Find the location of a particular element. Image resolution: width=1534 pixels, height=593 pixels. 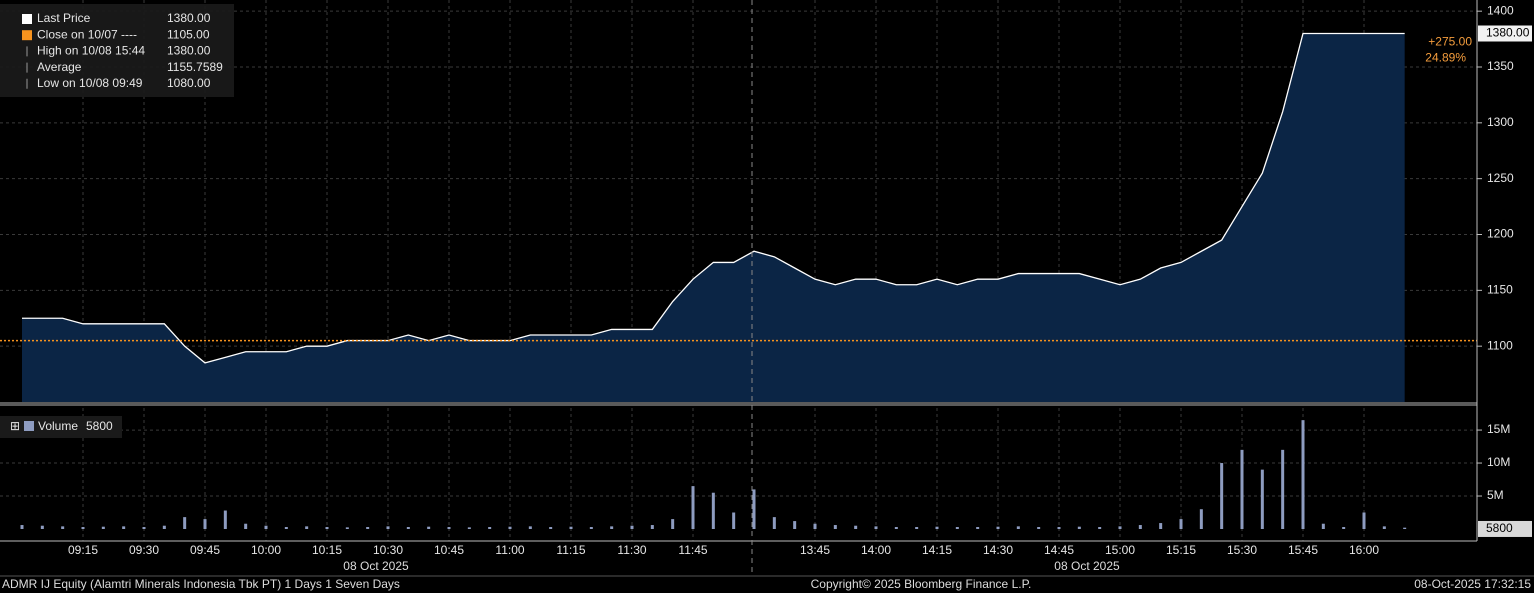

legend-box is located at coordinates (117, 50).